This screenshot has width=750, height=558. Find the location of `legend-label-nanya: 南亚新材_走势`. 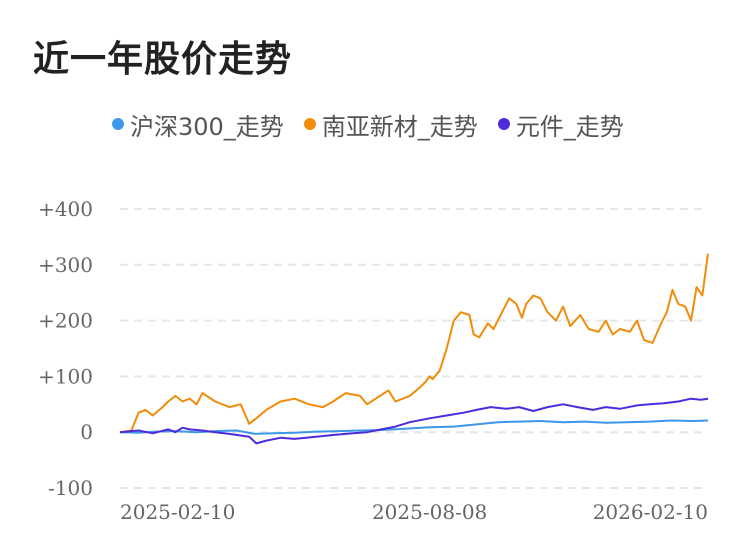

legend-label-nanya: 南亚新材_走势 is located at coordinates (399, 126).